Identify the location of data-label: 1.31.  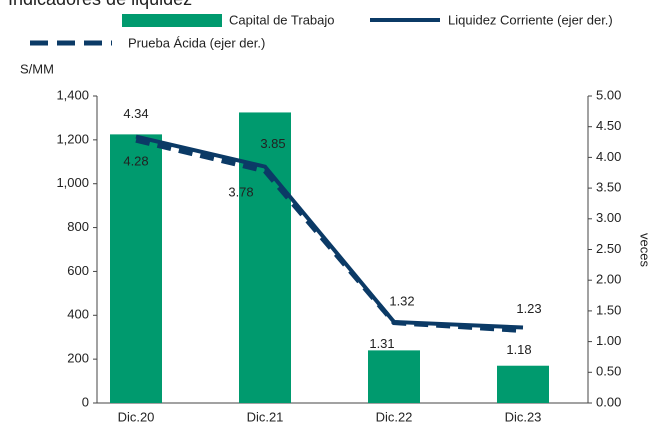
(381, 343).